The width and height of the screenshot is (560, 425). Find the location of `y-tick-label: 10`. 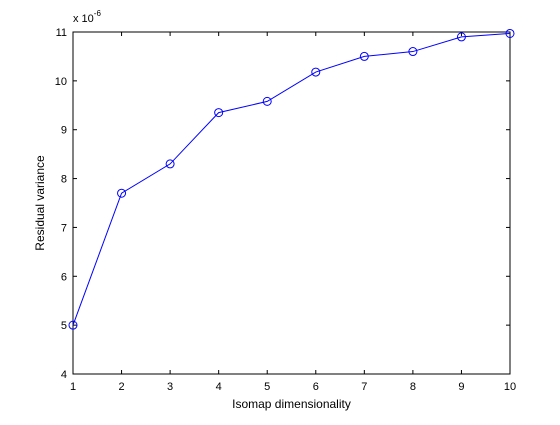

y-tick-label: 10 is located at coordinates (61, 82).